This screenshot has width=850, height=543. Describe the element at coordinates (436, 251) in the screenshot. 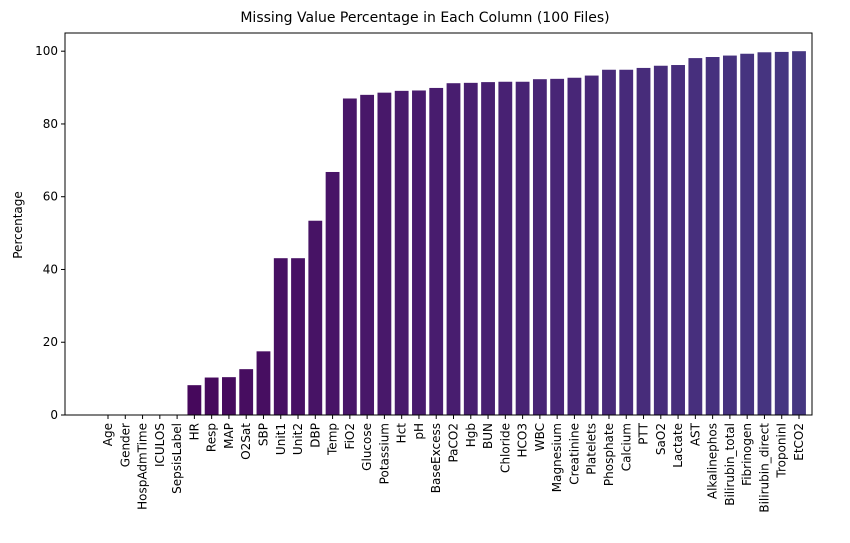

I see `bar-BaseExcess` at that location.